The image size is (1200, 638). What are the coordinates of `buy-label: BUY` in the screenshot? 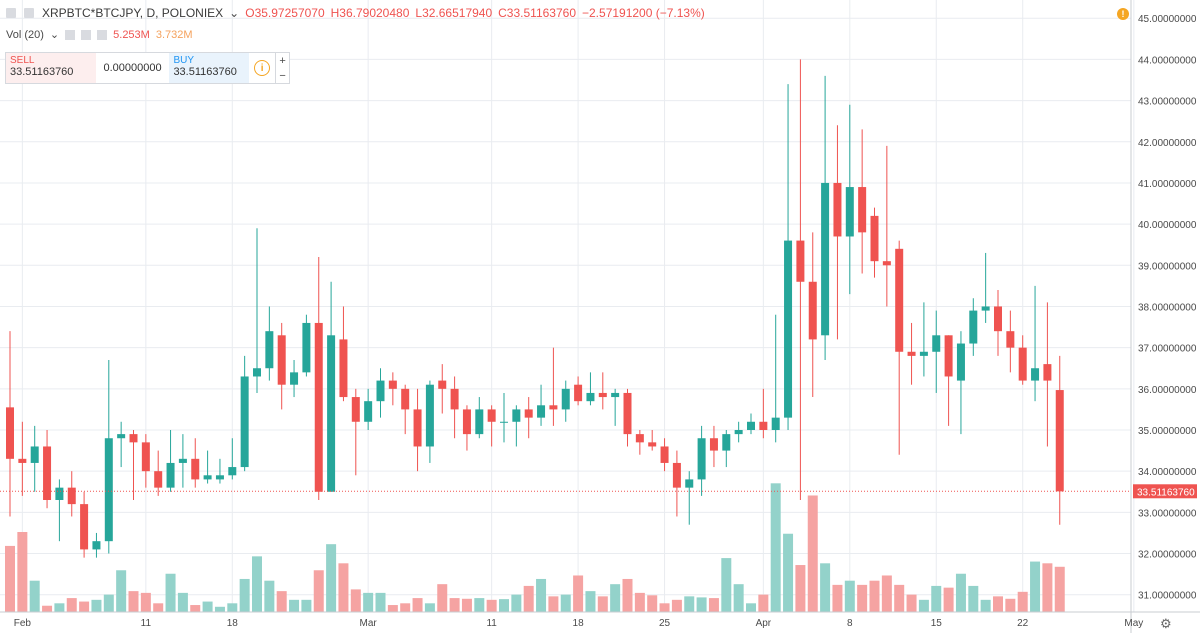 It's located at (183, 60).